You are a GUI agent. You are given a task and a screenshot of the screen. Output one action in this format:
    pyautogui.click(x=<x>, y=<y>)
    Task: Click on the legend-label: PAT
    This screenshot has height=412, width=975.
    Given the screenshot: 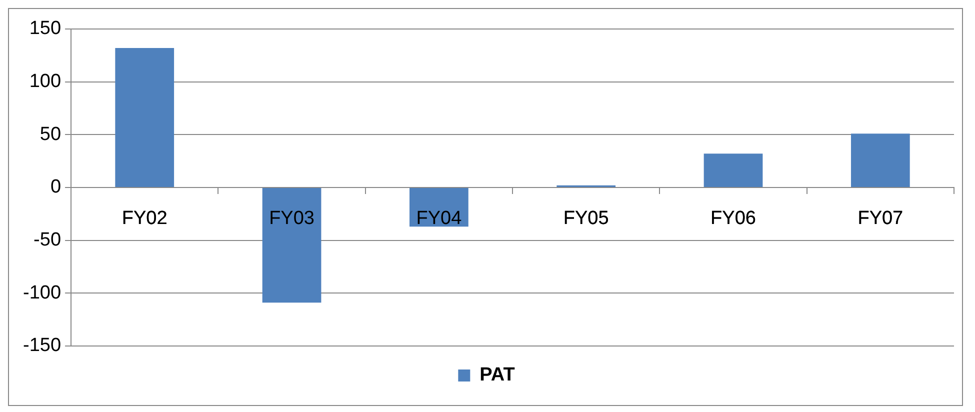 What is the action you would take?
    pyautogui.click(x=498, y=375)
    